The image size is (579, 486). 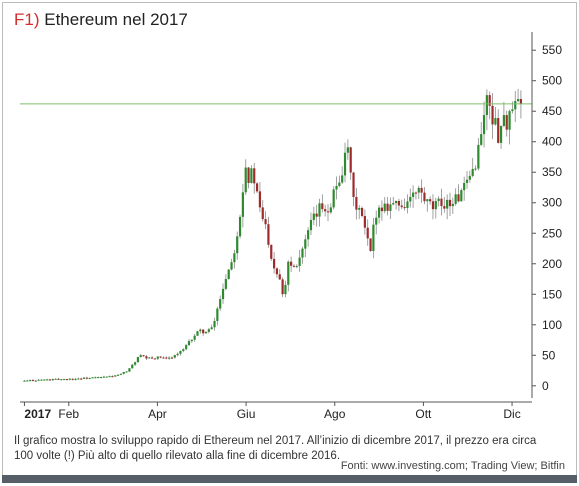 I want to click on y-tick-label: 350, so click(x=552, y=172).